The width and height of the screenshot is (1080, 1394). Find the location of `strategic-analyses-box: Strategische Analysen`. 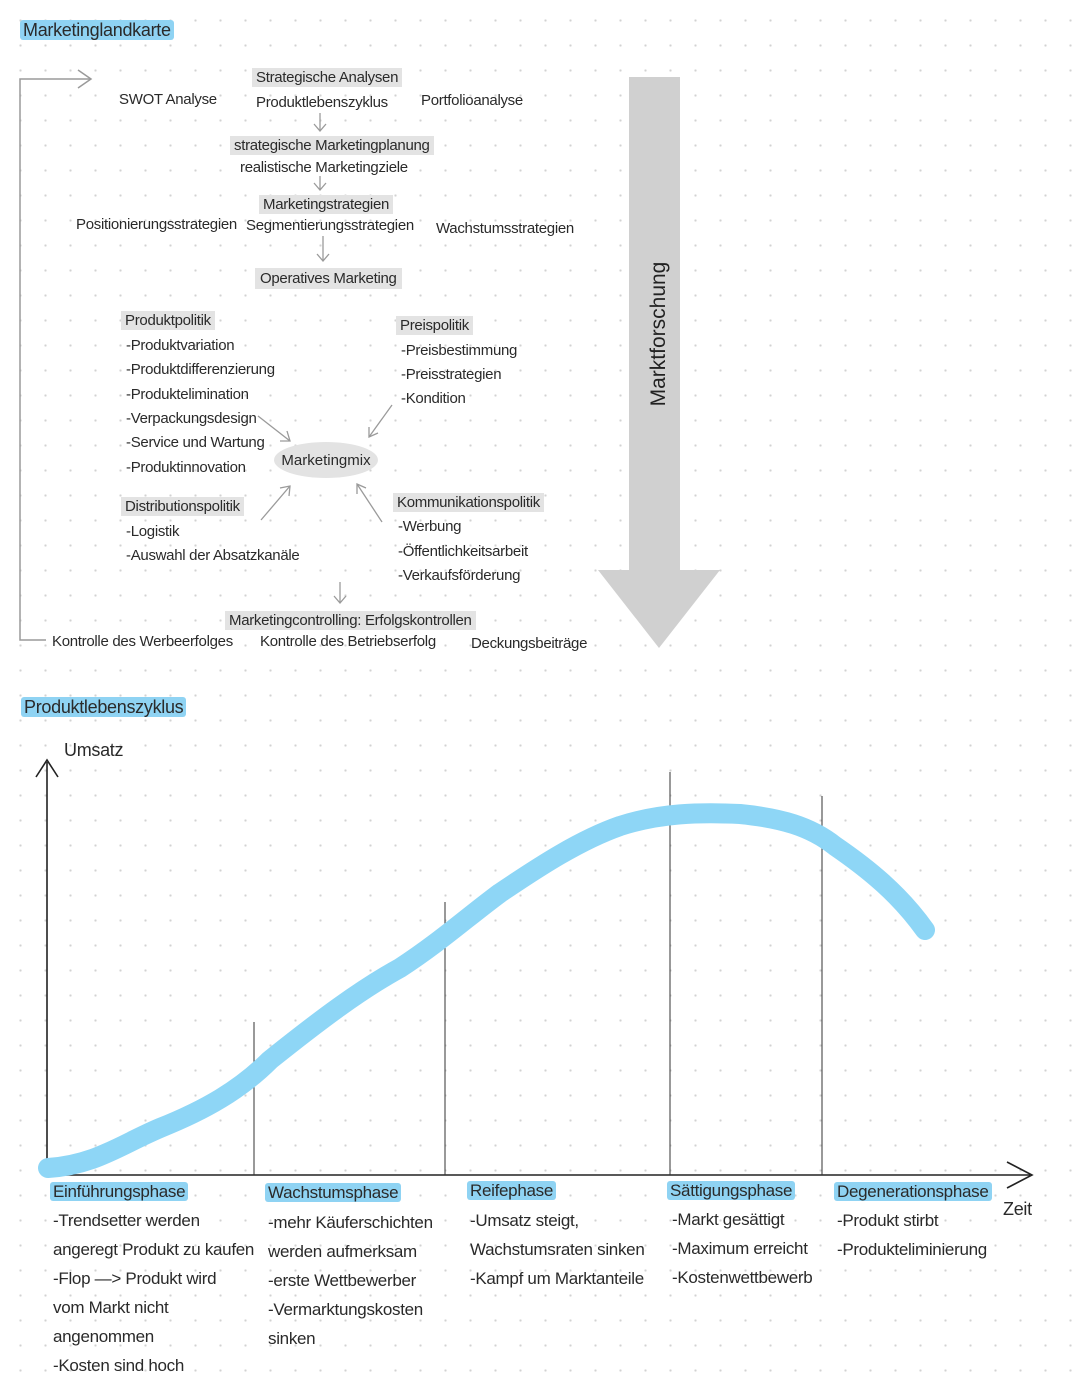

strategic-analyses-box: Strategische Analysen is located at coordinates (327, 77).